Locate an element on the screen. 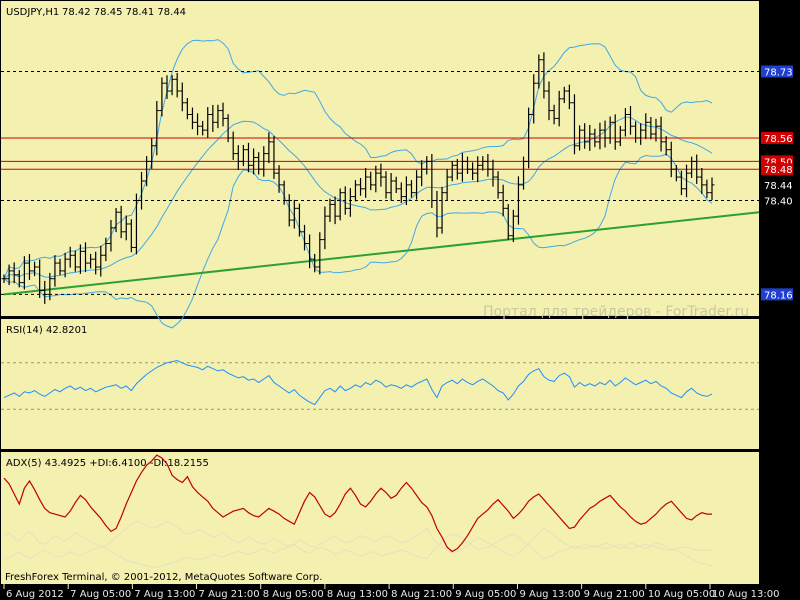 Image resolution: width=800 pixels, height=600 pixels. adx-y-label: 20 is located at coordinates (772, 548).